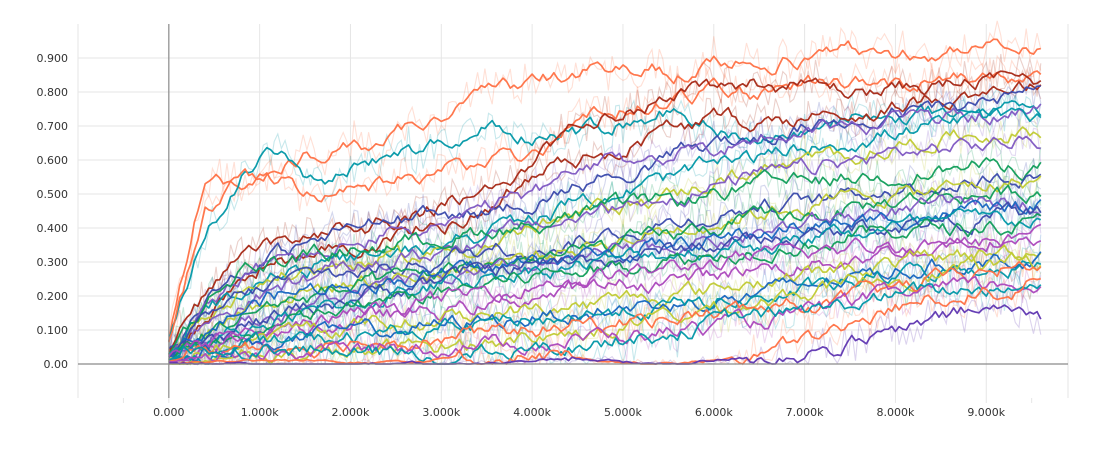 The width and height of the screenshot is (1120, 449). What do you see at coordinates (805, 412) in the screenshot?
I see `x-tick-label: 7.000k` at bounding box center [805, 412].